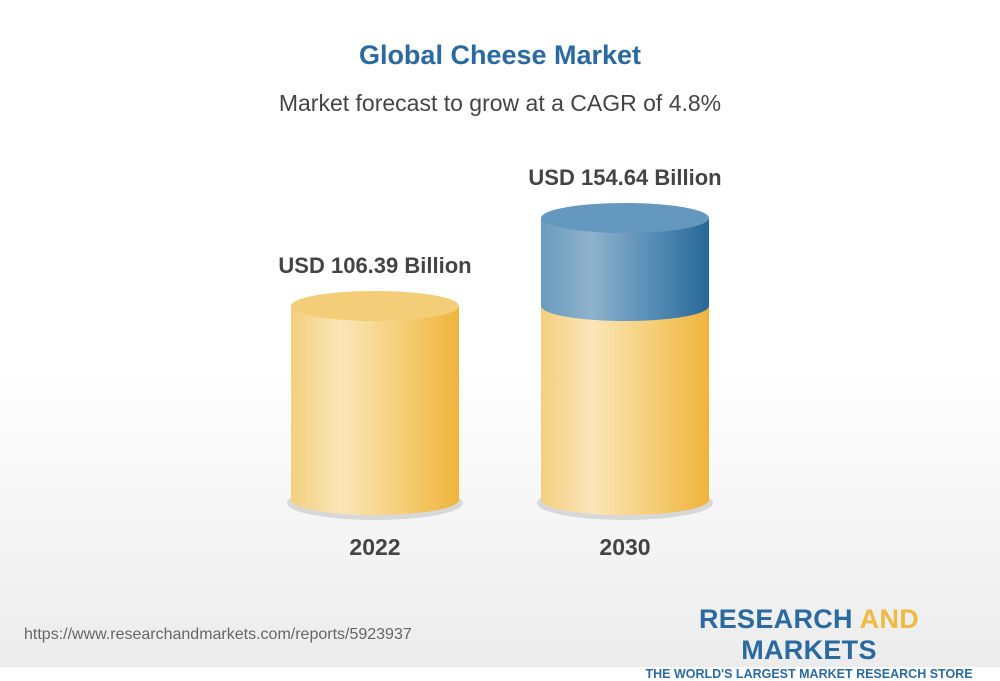 Image resolution: width=1000 pixels, height=681 pixels. What do you see at coordinates (779, 619) in the screenshot?
I see `logo-text-research: RESEARCH` at bounding box center [779, 619].